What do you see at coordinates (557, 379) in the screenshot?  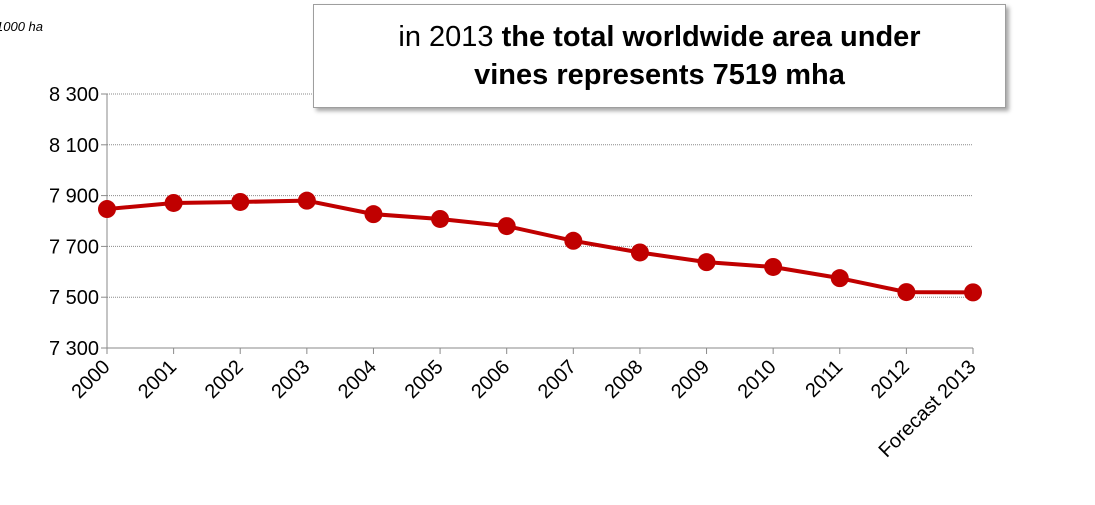 I see `x-tick-label: 2007` at bounding box center [557, 379].